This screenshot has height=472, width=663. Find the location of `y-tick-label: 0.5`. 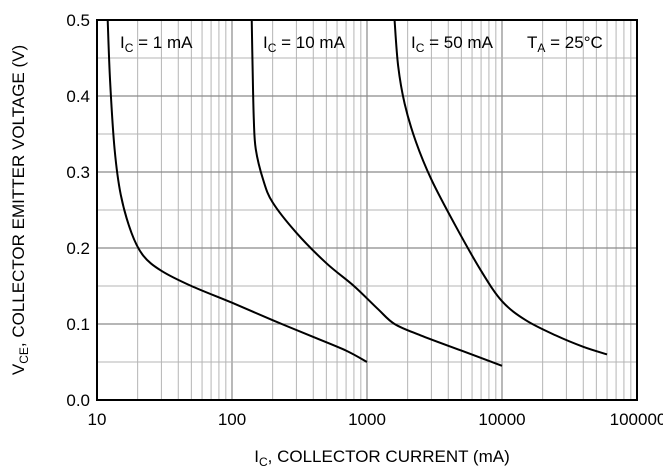

y-tick-label: 0.5 is located at coordinates (78, 20).